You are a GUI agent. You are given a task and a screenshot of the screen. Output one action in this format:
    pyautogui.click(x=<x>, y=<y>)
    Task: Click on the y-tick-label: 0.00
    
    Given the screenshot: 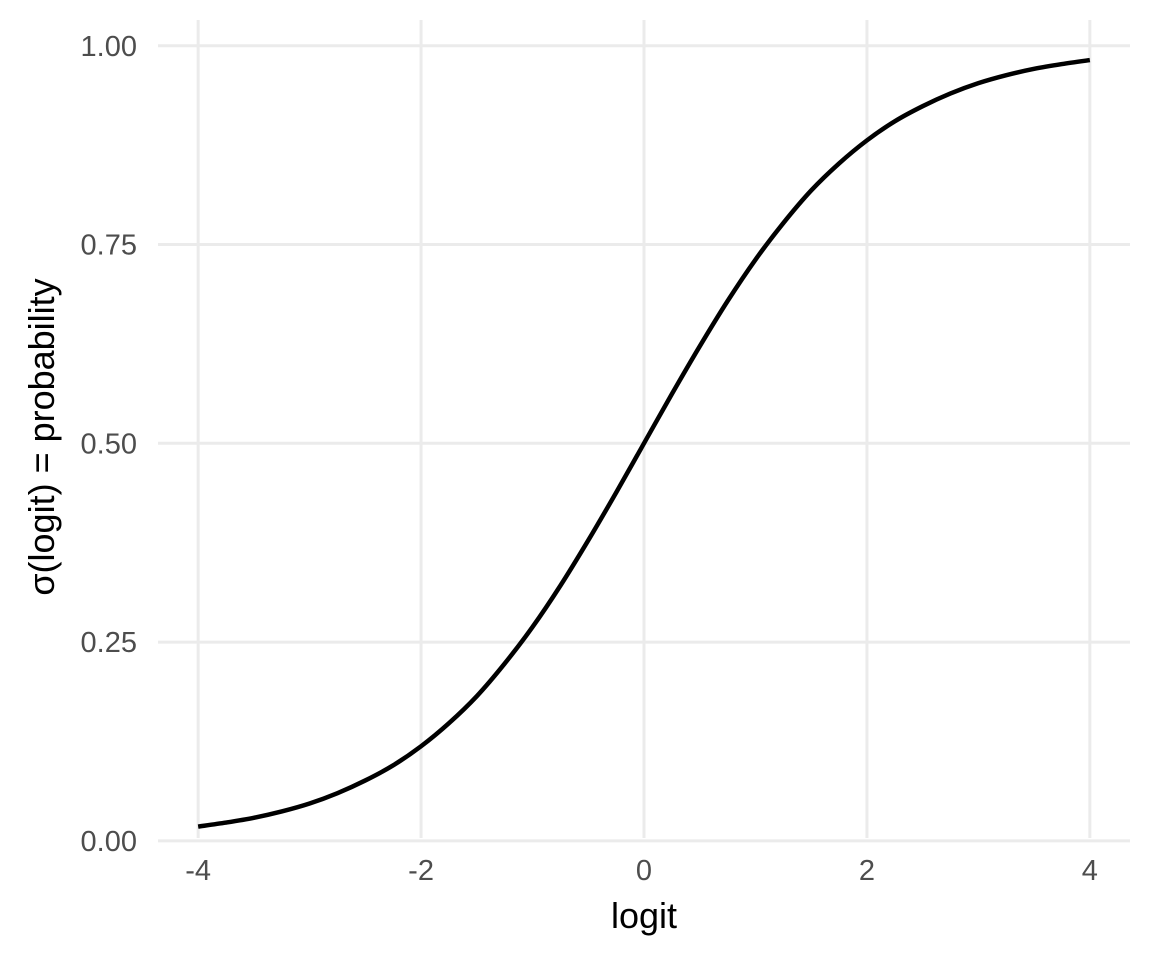 What is the action you would take?
    pyautogui.click(x=109, y=842)
    